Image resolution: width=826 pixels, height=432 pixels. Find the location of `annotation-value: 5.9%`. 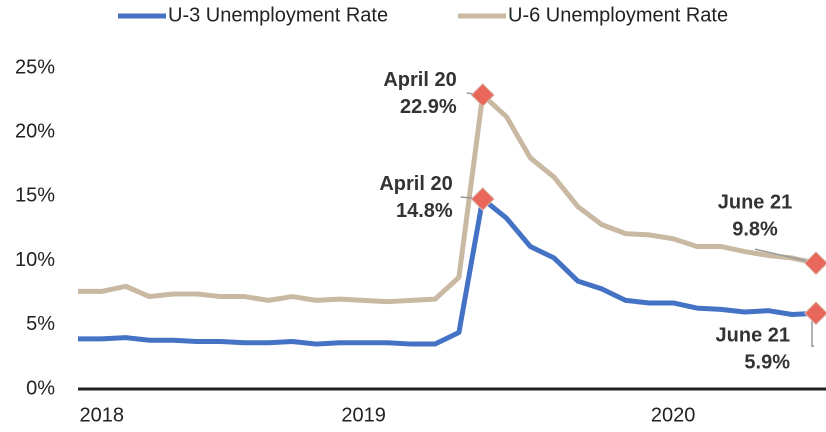

annotation-value: 5.9% is located at coordinates (767, 363).